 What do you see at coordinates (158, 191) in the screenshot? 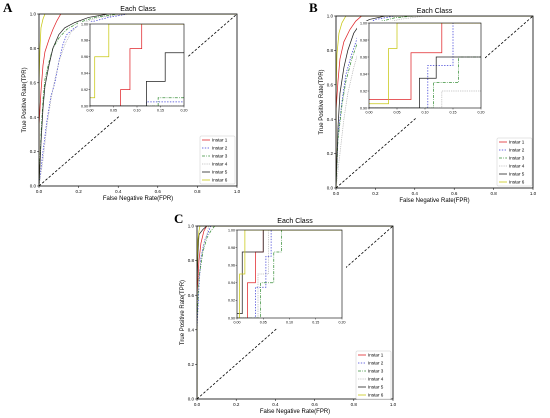
I see `panel-a-xtick-label: 0.6` at bounding box center [158, 191].